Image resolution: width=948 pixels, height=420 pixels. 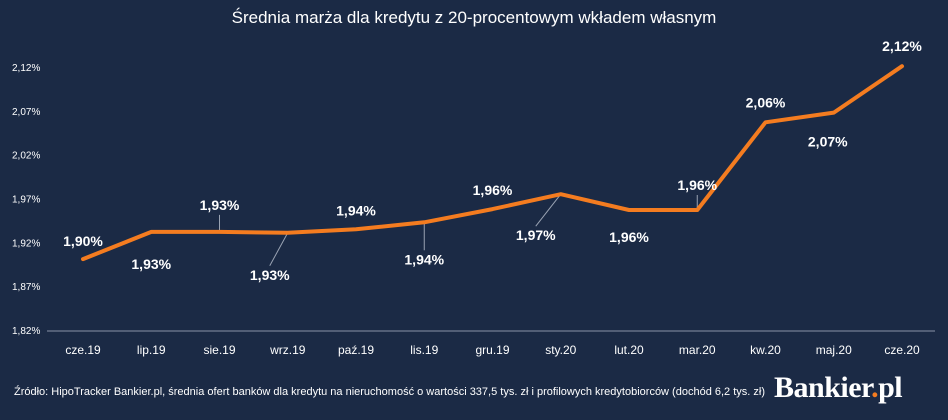 I want to click on y-tick-label: 2,02%, so click(x=26, y=156).